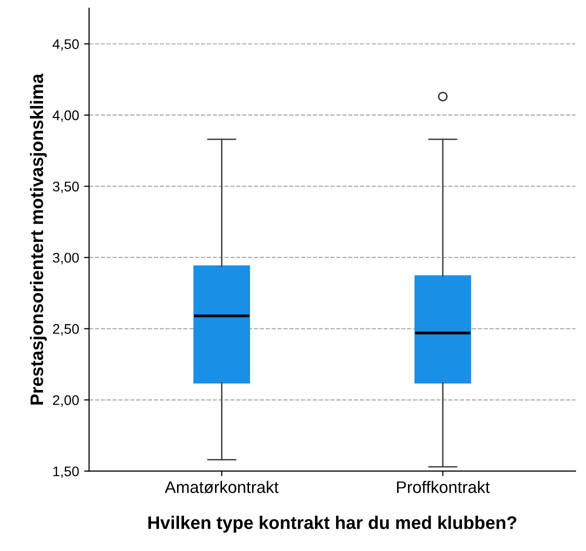 This screenshot has width=586, height=551. I want to click on y-tick-label: 2,00, so click(66, 401).